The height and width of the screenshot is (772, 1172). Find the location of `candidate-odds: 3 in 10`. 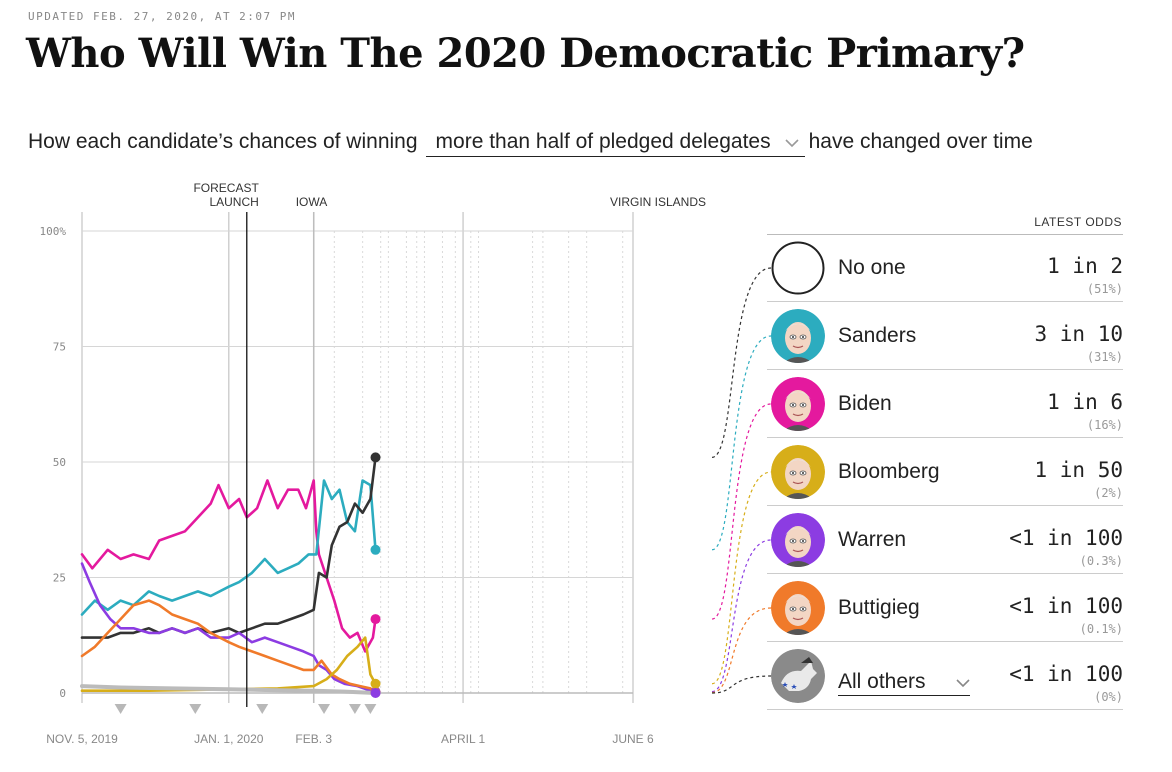

candidate-odds: 3 in 10 is located at coordinates (1078, 334).